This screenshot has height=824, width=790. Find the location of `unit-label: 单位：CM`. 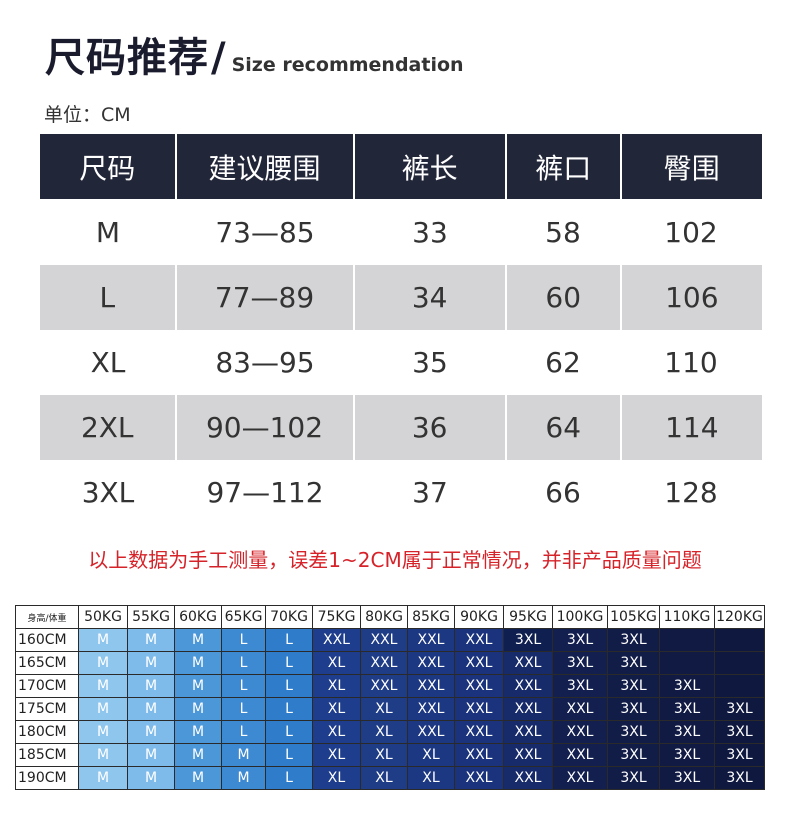

unit-label: 单位：CM is located at coordinates (87, 115).